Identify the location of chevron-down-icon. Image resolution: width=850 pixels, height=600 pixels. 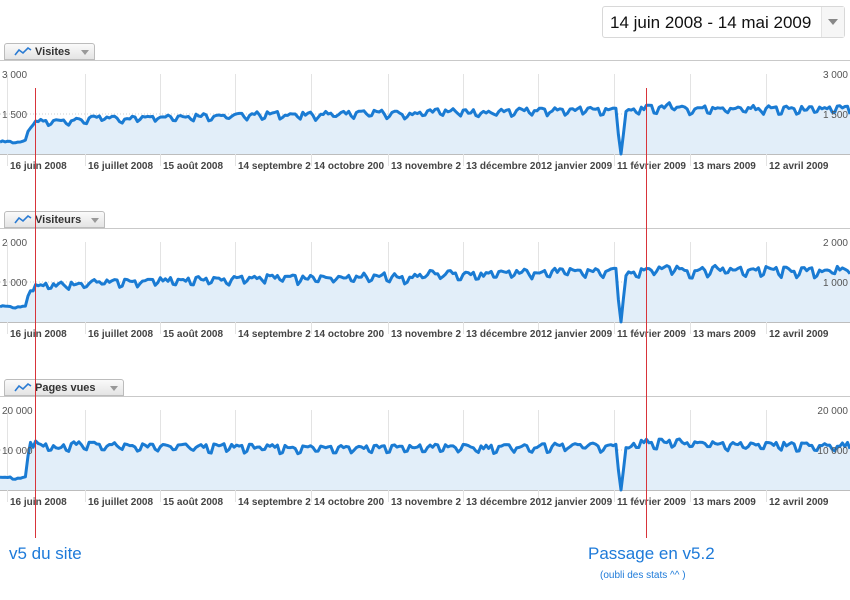
(833, 22).